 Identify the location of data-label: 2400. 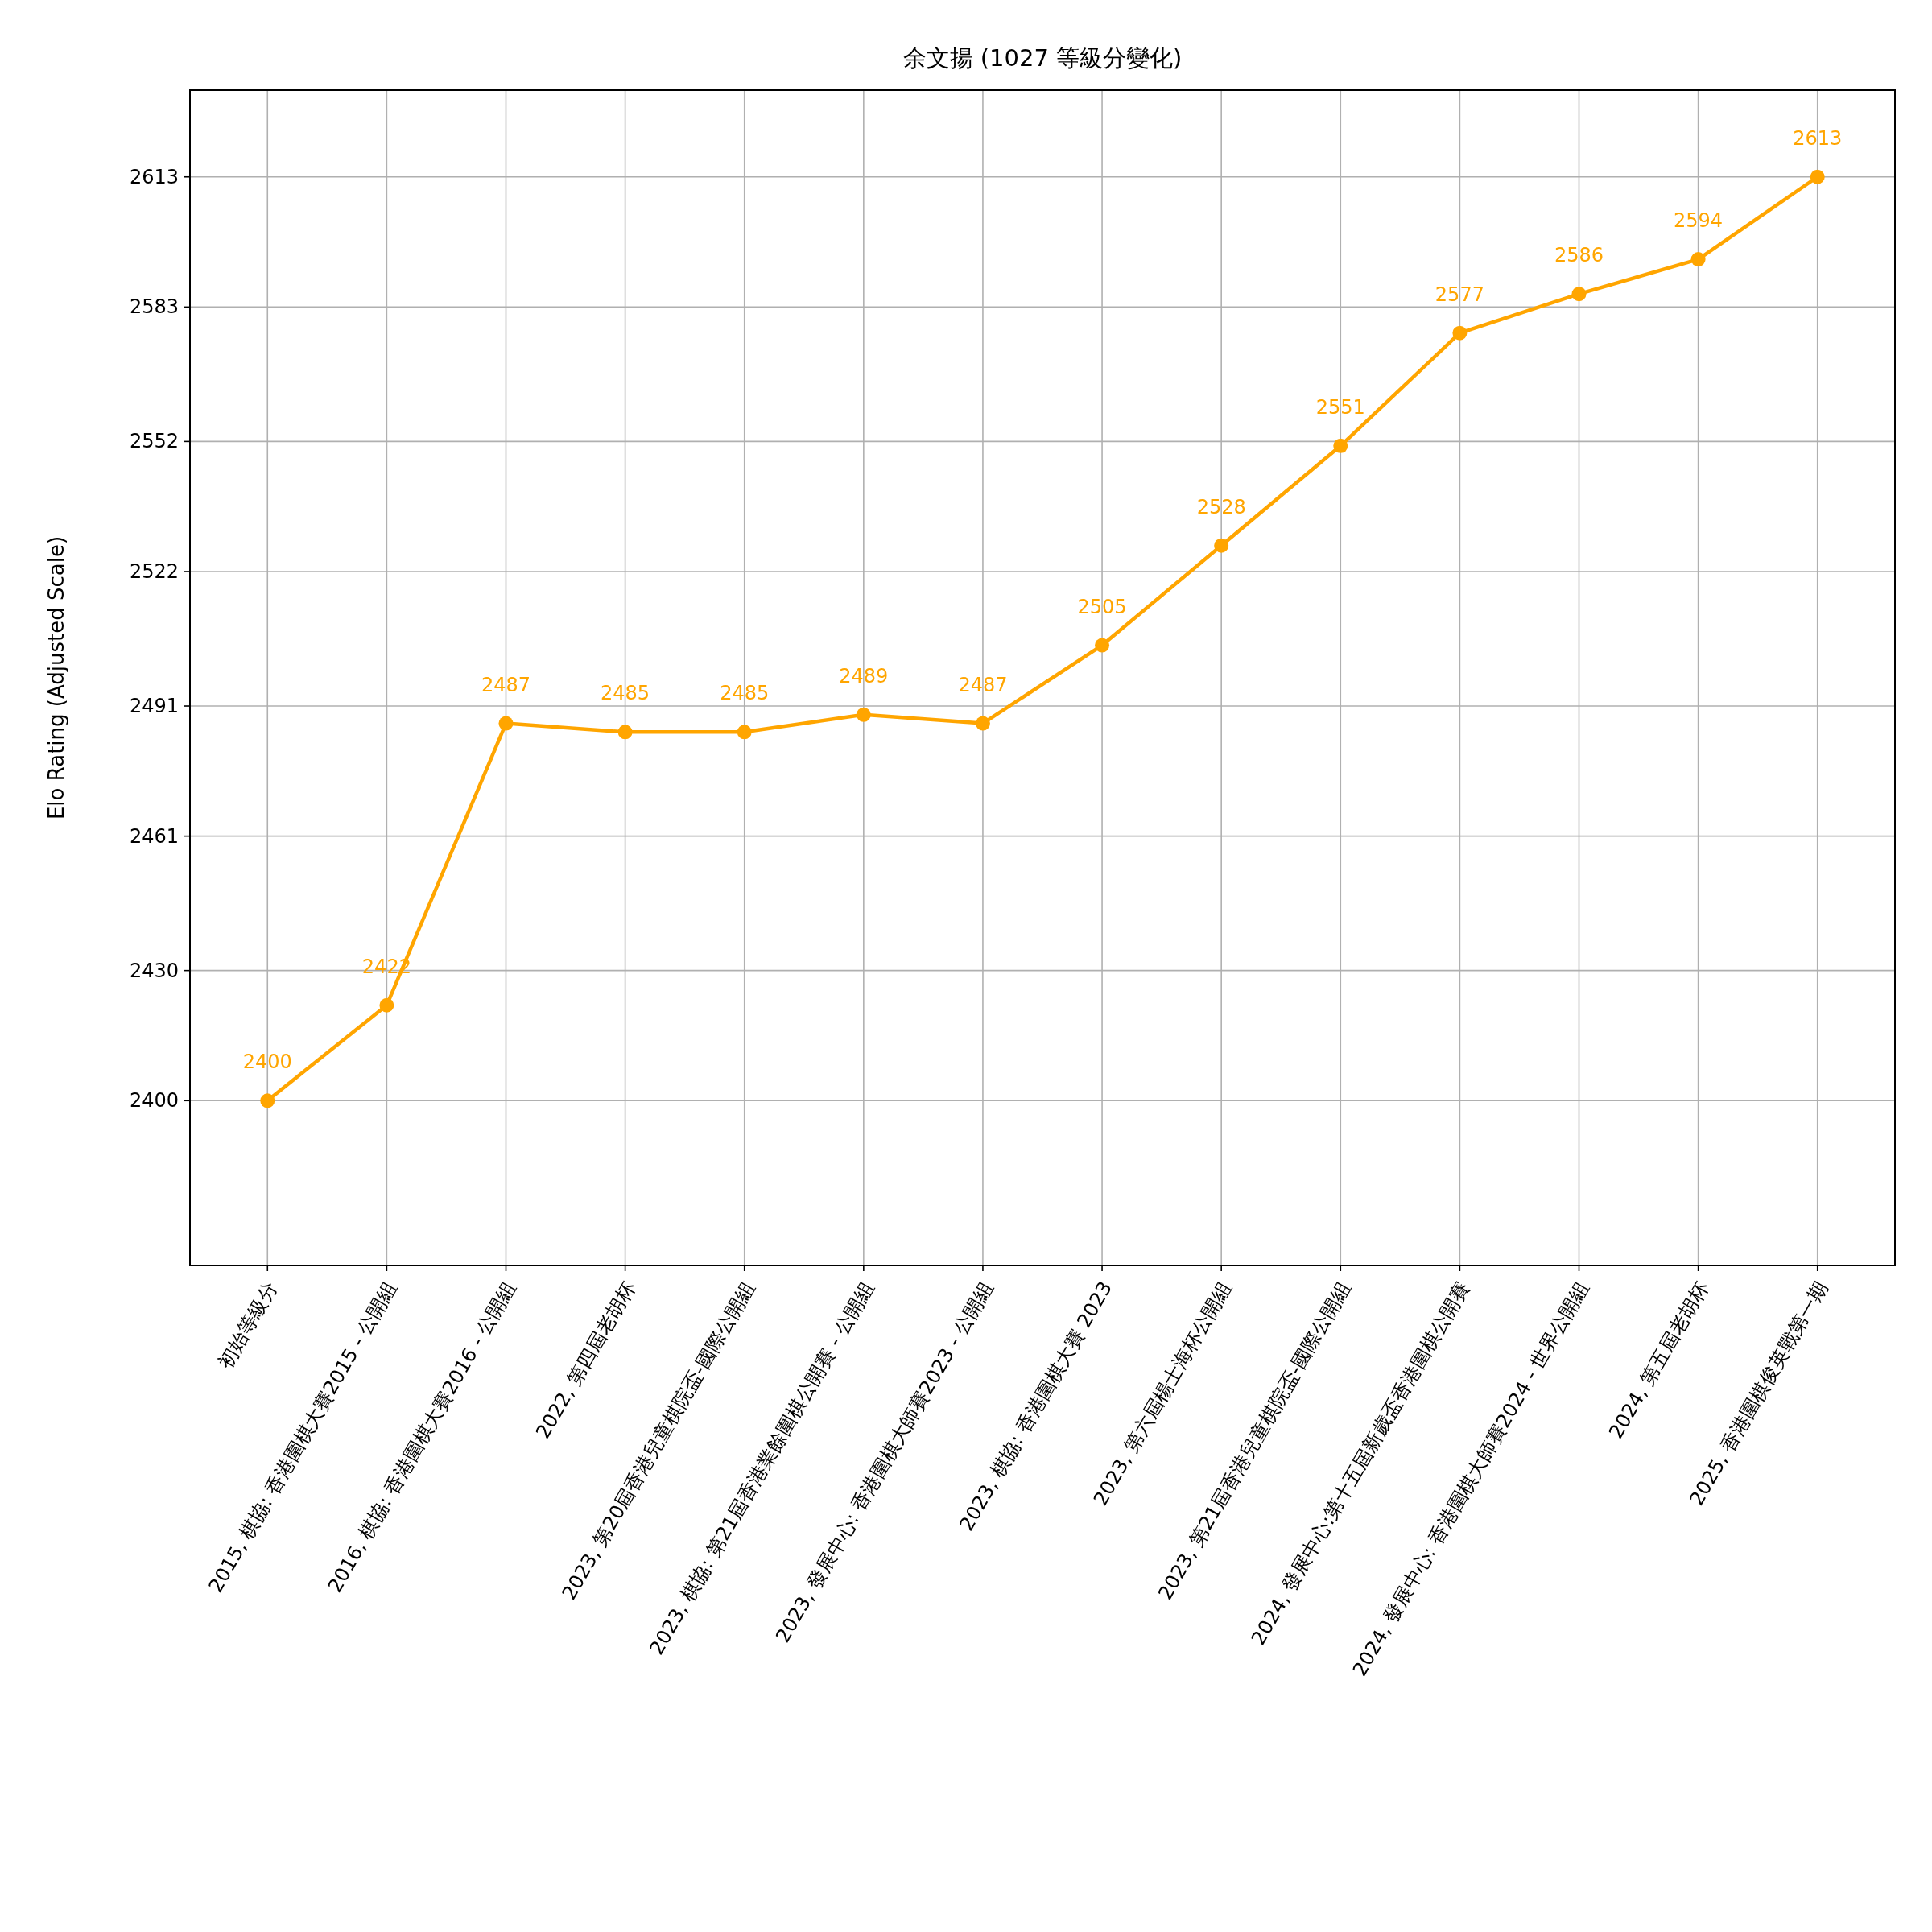
(267, 1062).